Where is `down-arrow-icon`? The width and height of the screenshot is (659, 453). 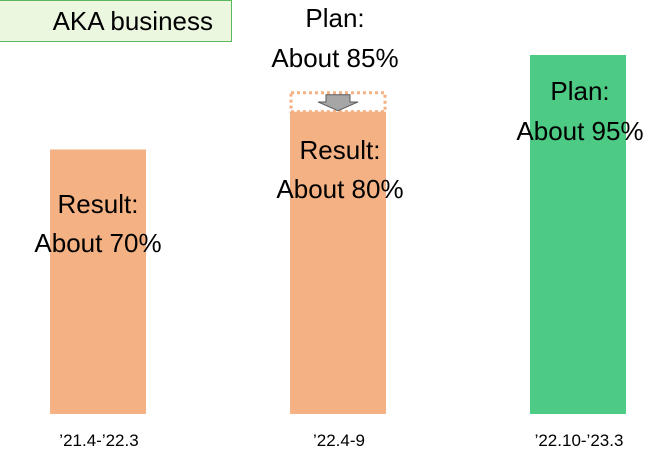 down-arrow-icon is located at coordinates (338, 103).